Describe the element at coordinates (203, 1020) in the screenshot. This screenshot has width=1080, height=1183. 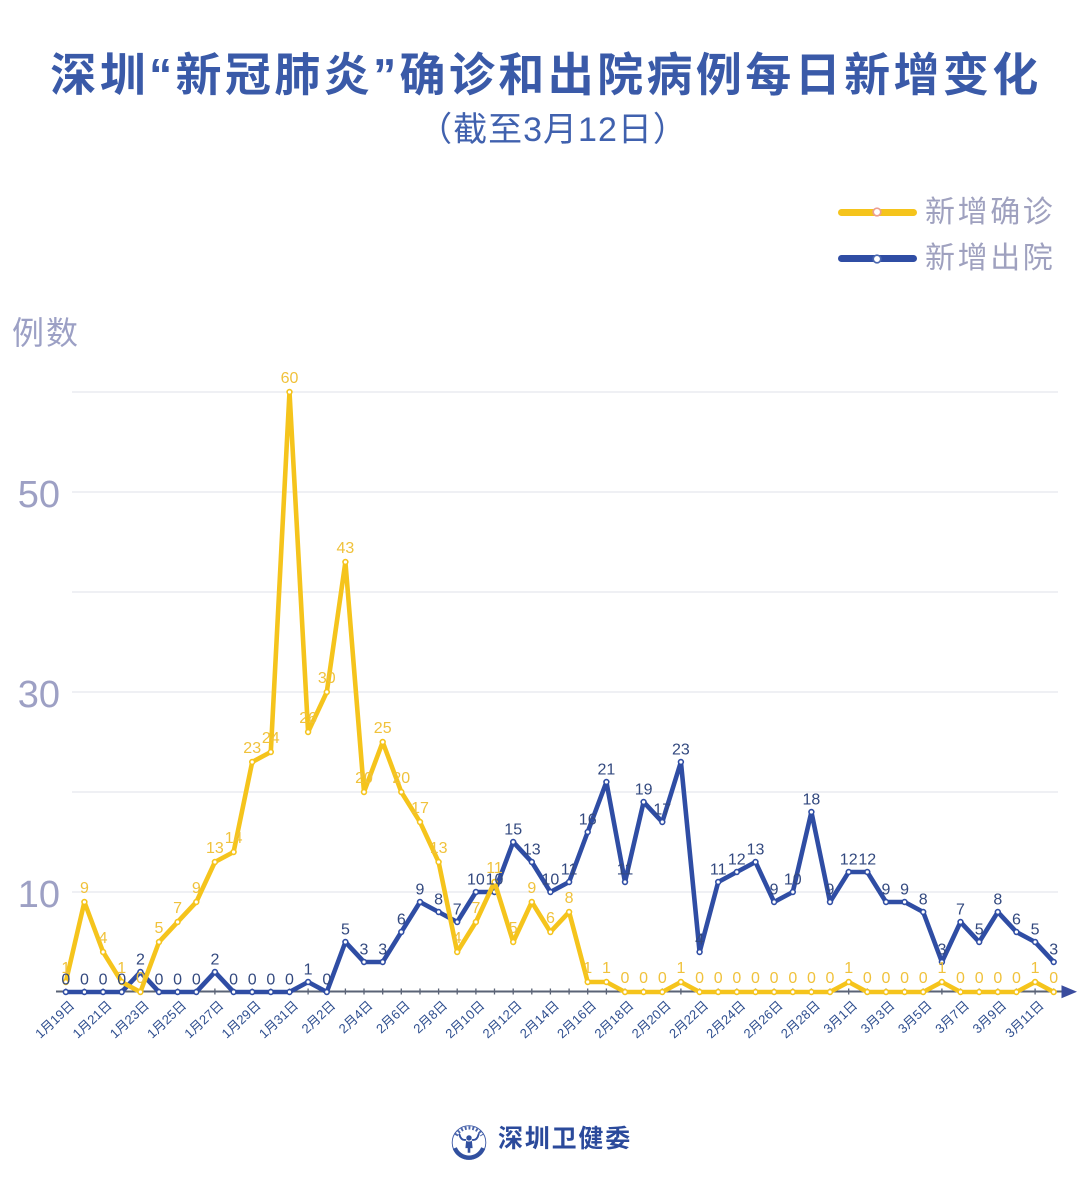
I see `svg-text: 1月27日` at that location.